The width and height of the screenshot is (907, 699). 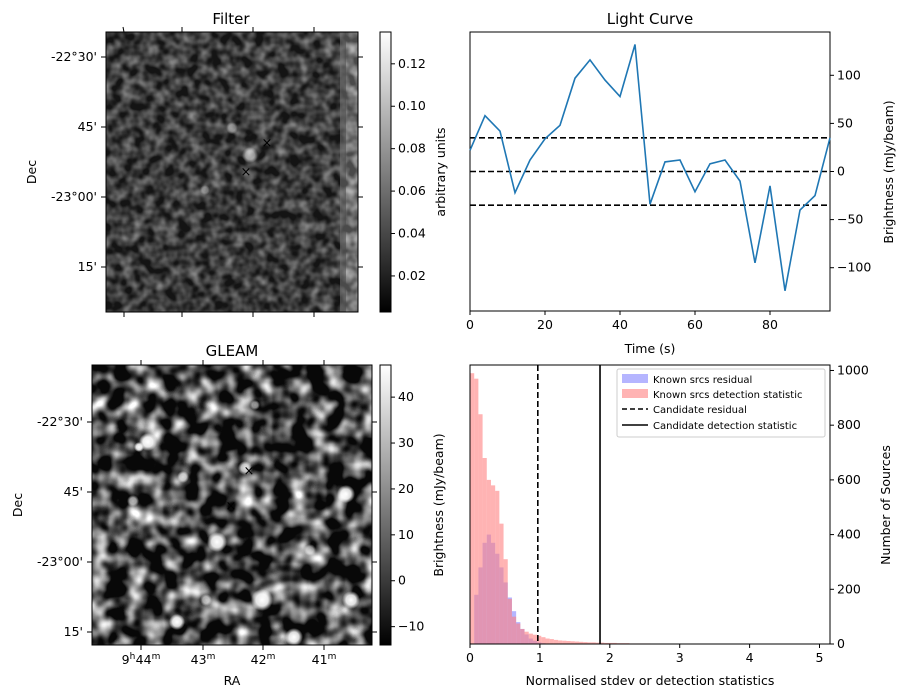 What do you see at coordinates (841, 643) in the screenshot?
I see `histogram-ytick-label: 0` at bounding box center [841, 643].